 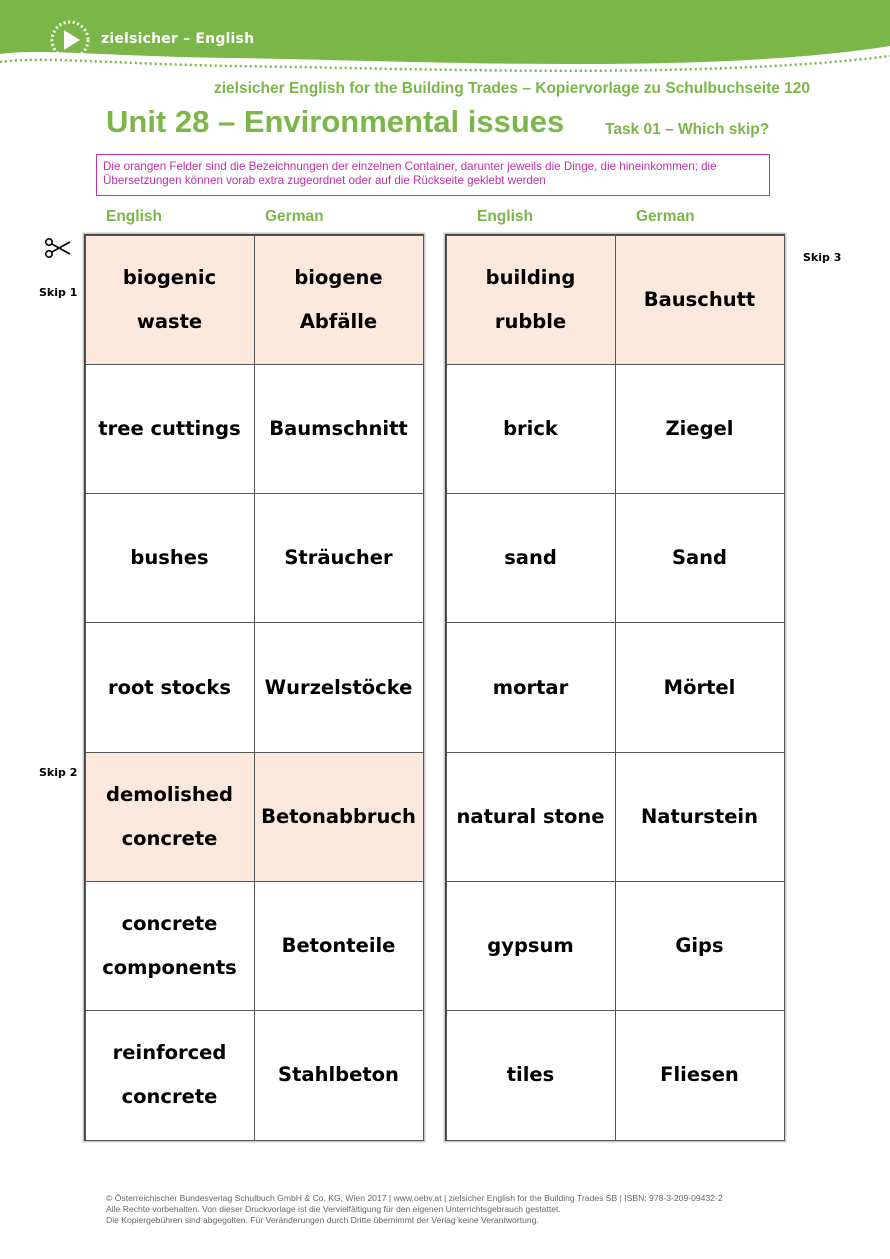 I want to click on left-cell-de: Betonteile, so click(x=338, y=946).